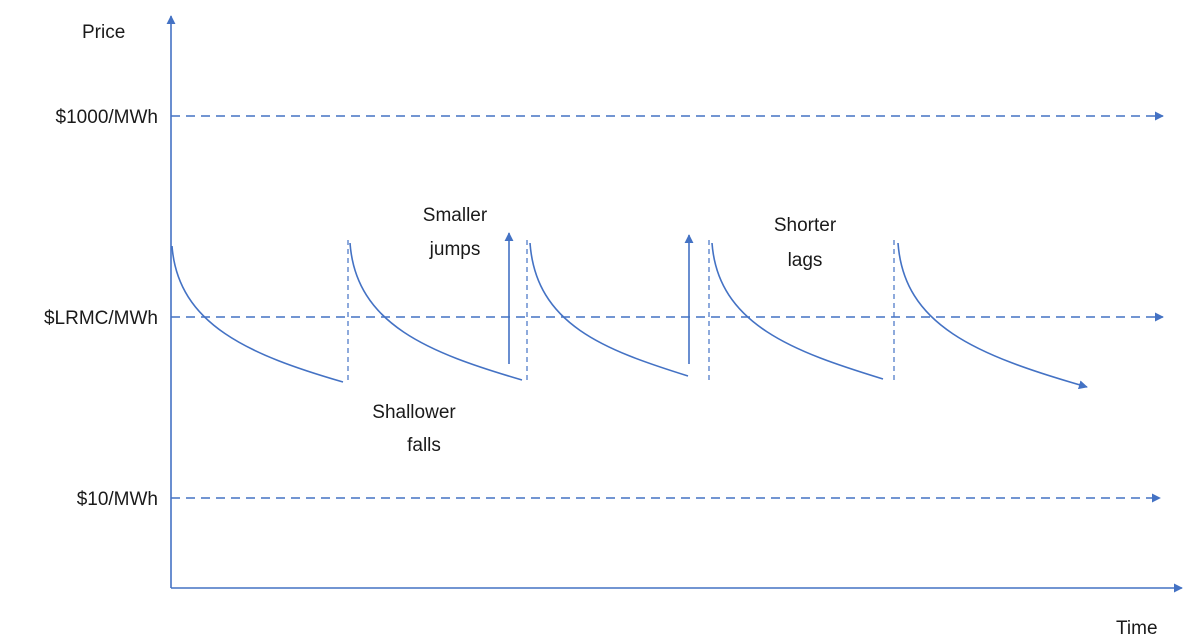  Describe the element at coordinates (455, 215) in the screenshot. I see `smaller-jumps-line1: Smaller` at that location.